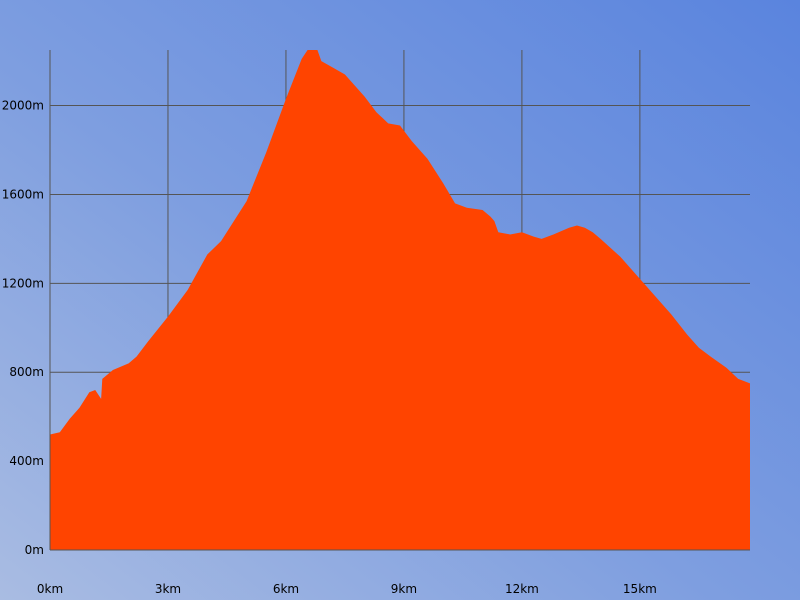 The width and height of the screenshot is (800, 600). What do you see at coordinates (522, 589) in the screenshot?
I see `x-tick-label: 12km` at bounding box center [522, 589].